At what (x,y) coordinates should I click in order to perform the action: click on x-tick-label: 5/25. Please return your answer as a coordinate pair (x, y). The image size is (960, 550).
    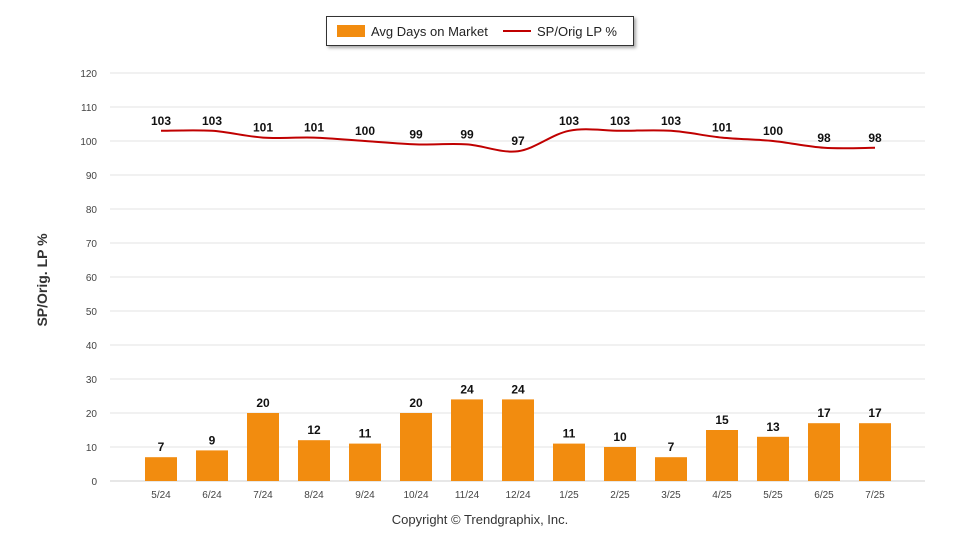
    Looking at the image, I should click on (773, 495).